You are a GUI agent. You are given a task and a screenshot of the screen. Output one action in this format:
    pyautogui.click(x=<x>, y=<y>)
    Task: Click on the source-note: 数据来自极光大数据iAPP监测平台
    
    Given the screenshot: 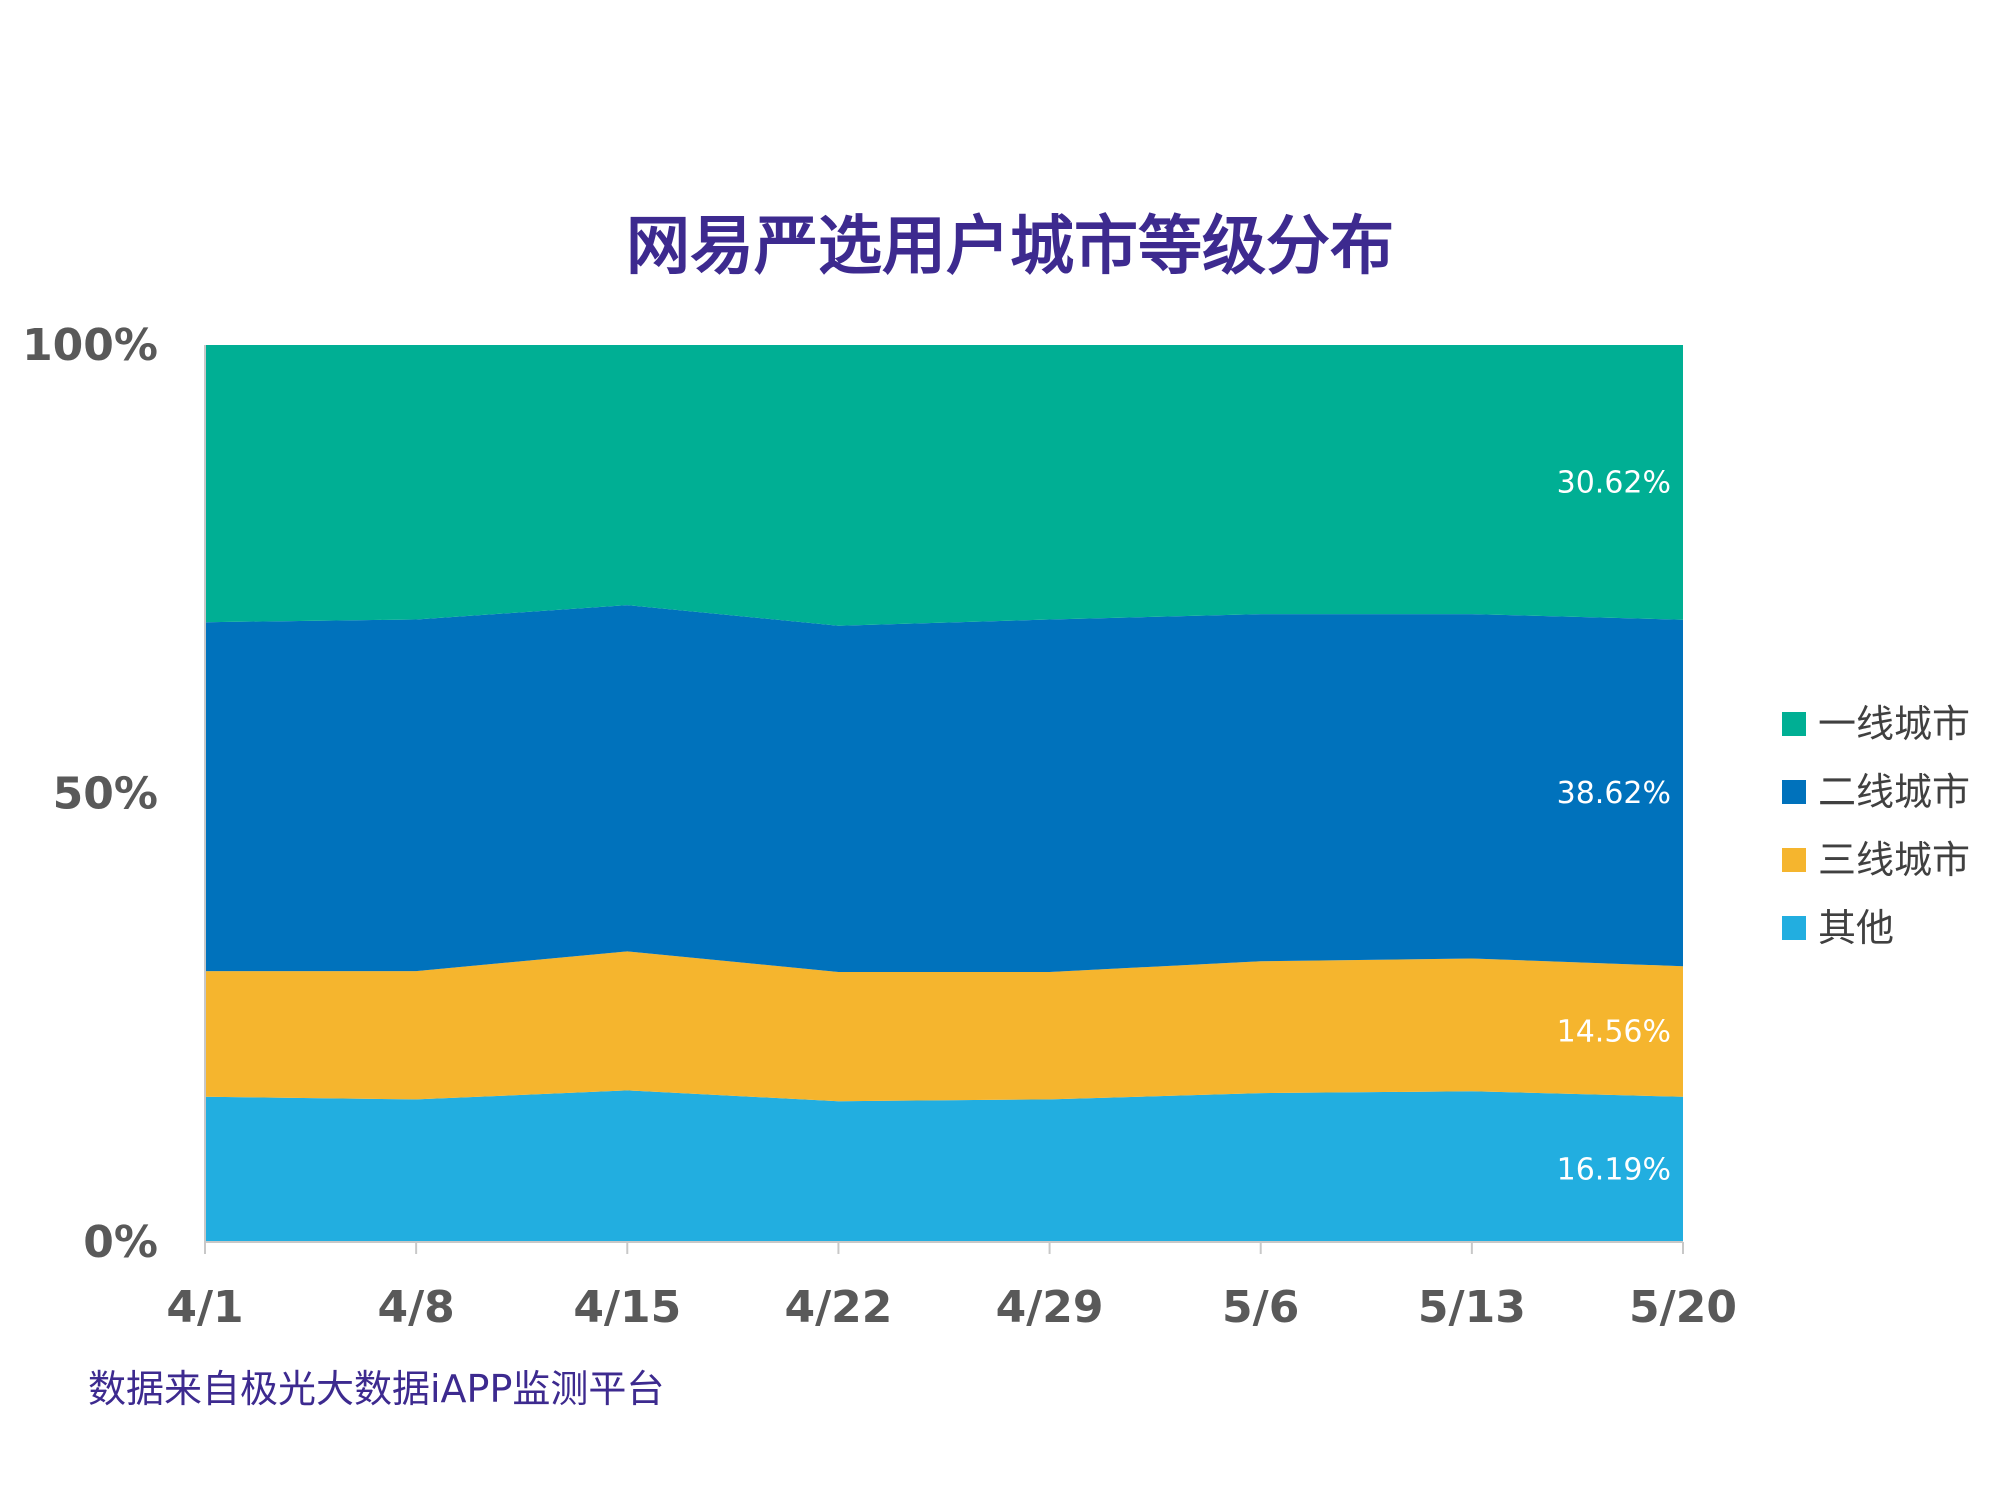 What is the action you would take?
    pyautogui.click(x=376, y=1389)
    